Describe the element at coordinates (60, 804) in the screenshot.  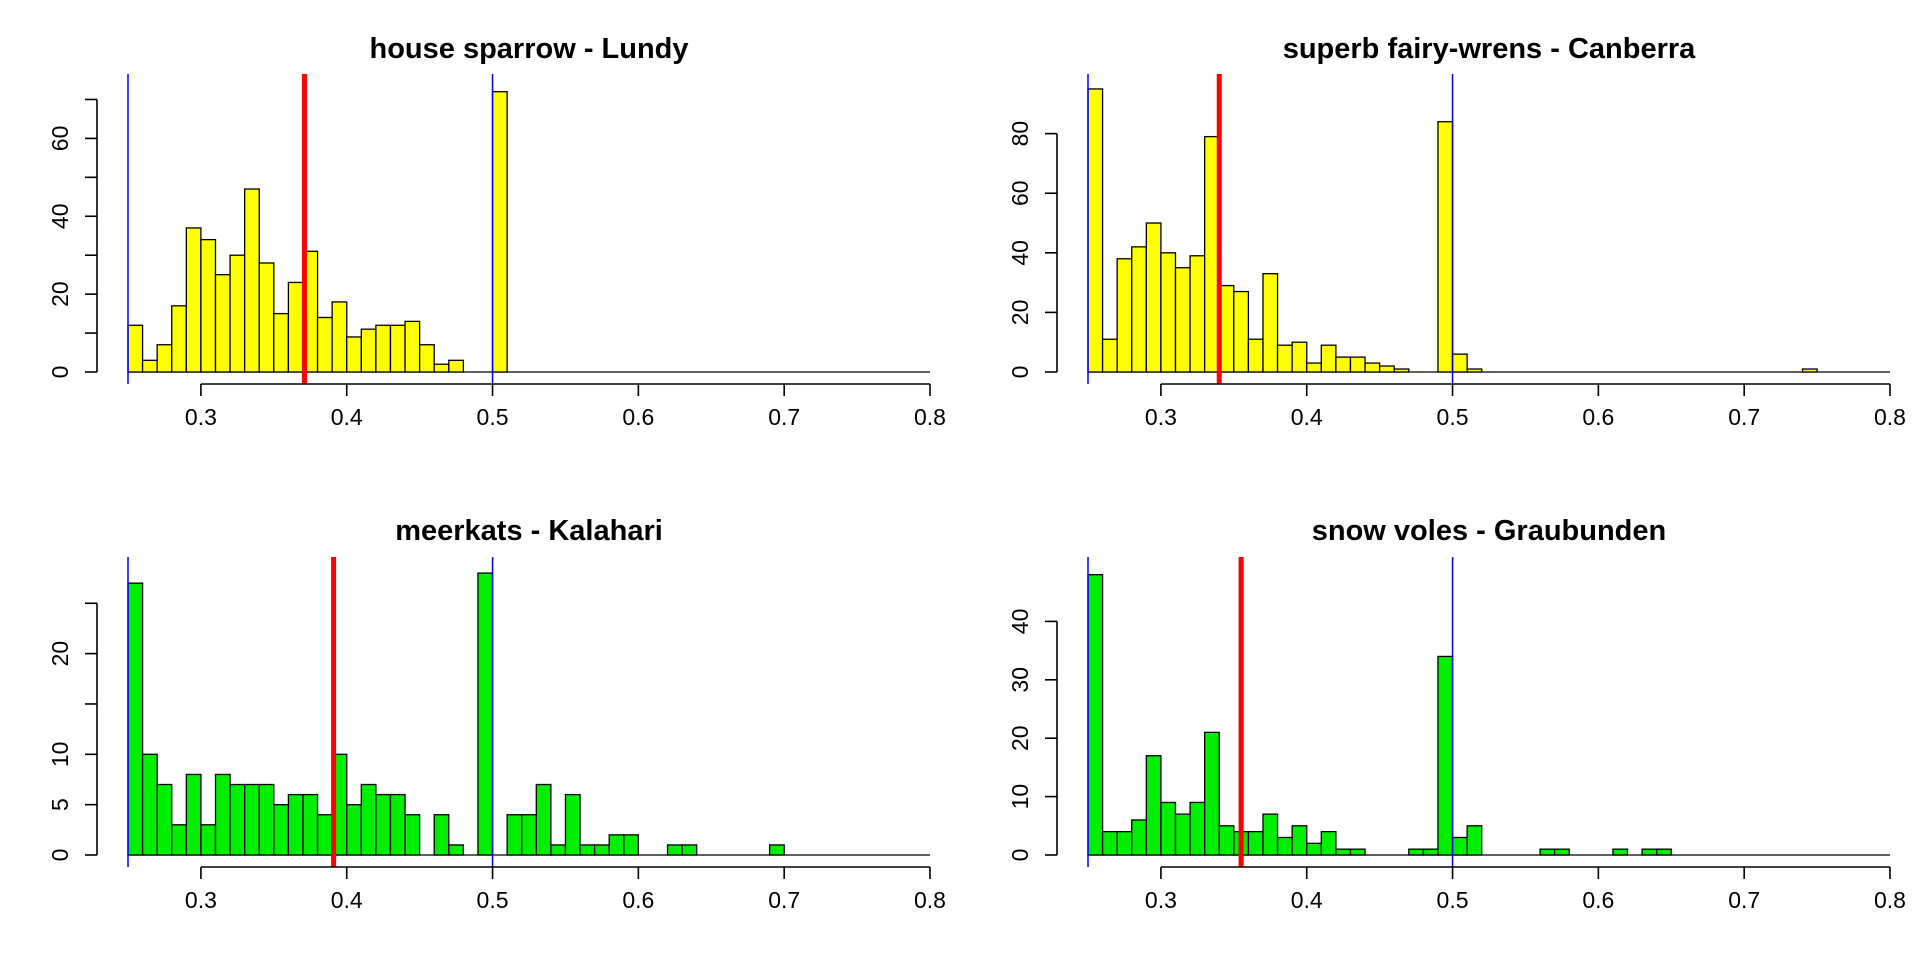
I see `y-tick-label: 5` at that location.